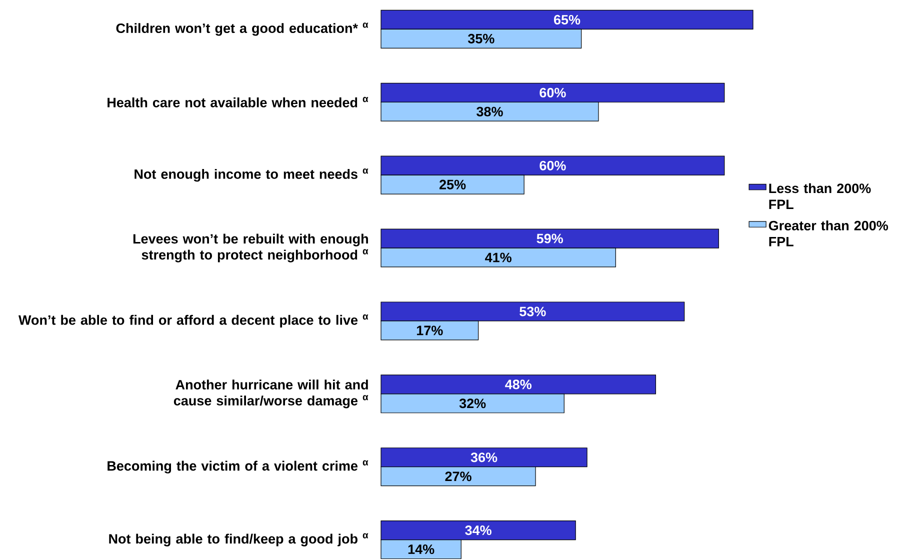 The width and height of the screenshot is (912, 560). I want to click on legend-label: Less than 200% FPL, so click(820, 196).